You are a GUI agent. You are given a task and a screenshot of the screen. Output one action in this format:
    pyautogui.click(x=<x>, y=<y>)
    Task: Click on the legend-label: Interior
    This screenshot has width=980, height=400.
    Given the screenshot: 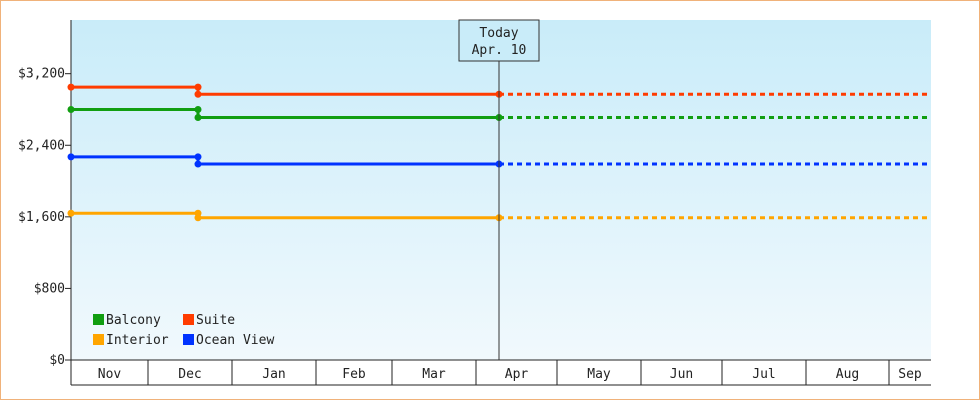 What is the action you would take?
    pyautogui.click(x=137, y=340)
    